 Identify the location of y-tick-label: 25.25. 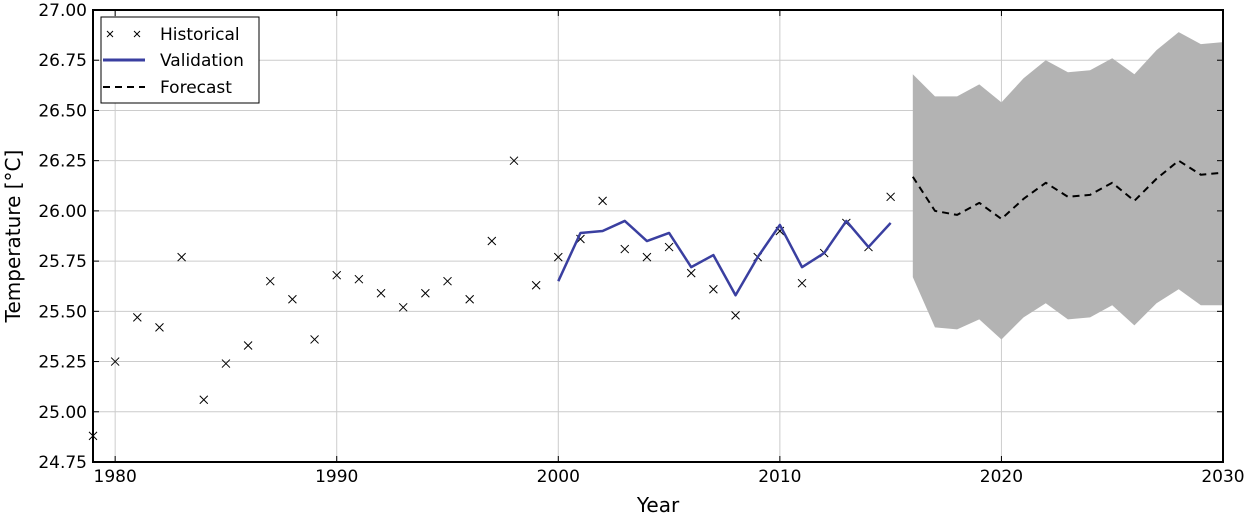
(62, 363).